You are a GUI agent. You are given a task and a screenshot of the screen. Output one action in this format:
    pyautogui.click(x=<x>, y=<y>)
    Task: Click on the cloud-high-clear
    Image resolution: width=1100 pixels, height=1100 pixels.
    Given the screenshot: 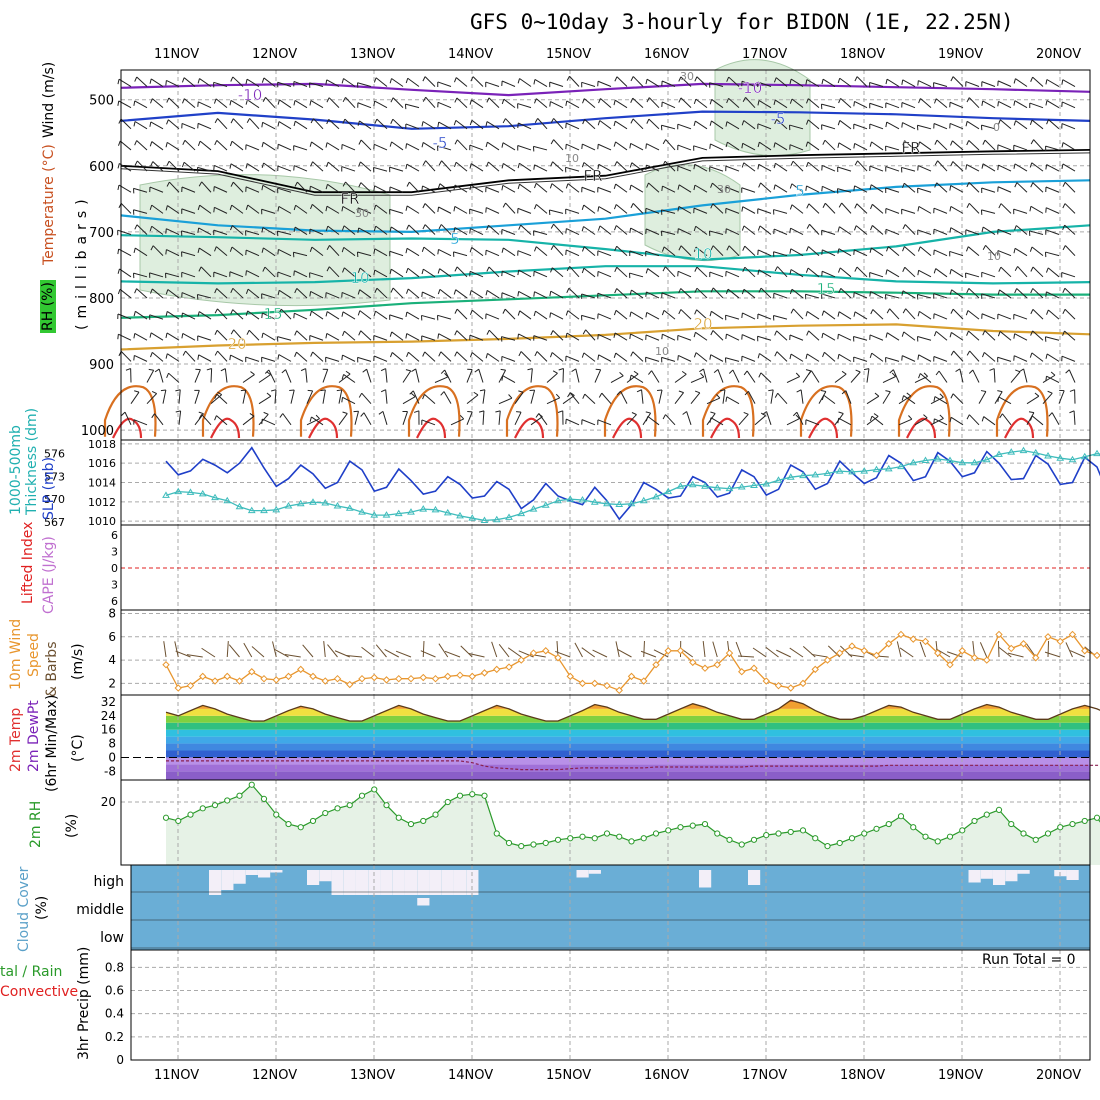 What is the action you would take?
    pyautogui.click(x=447, y=882)
    